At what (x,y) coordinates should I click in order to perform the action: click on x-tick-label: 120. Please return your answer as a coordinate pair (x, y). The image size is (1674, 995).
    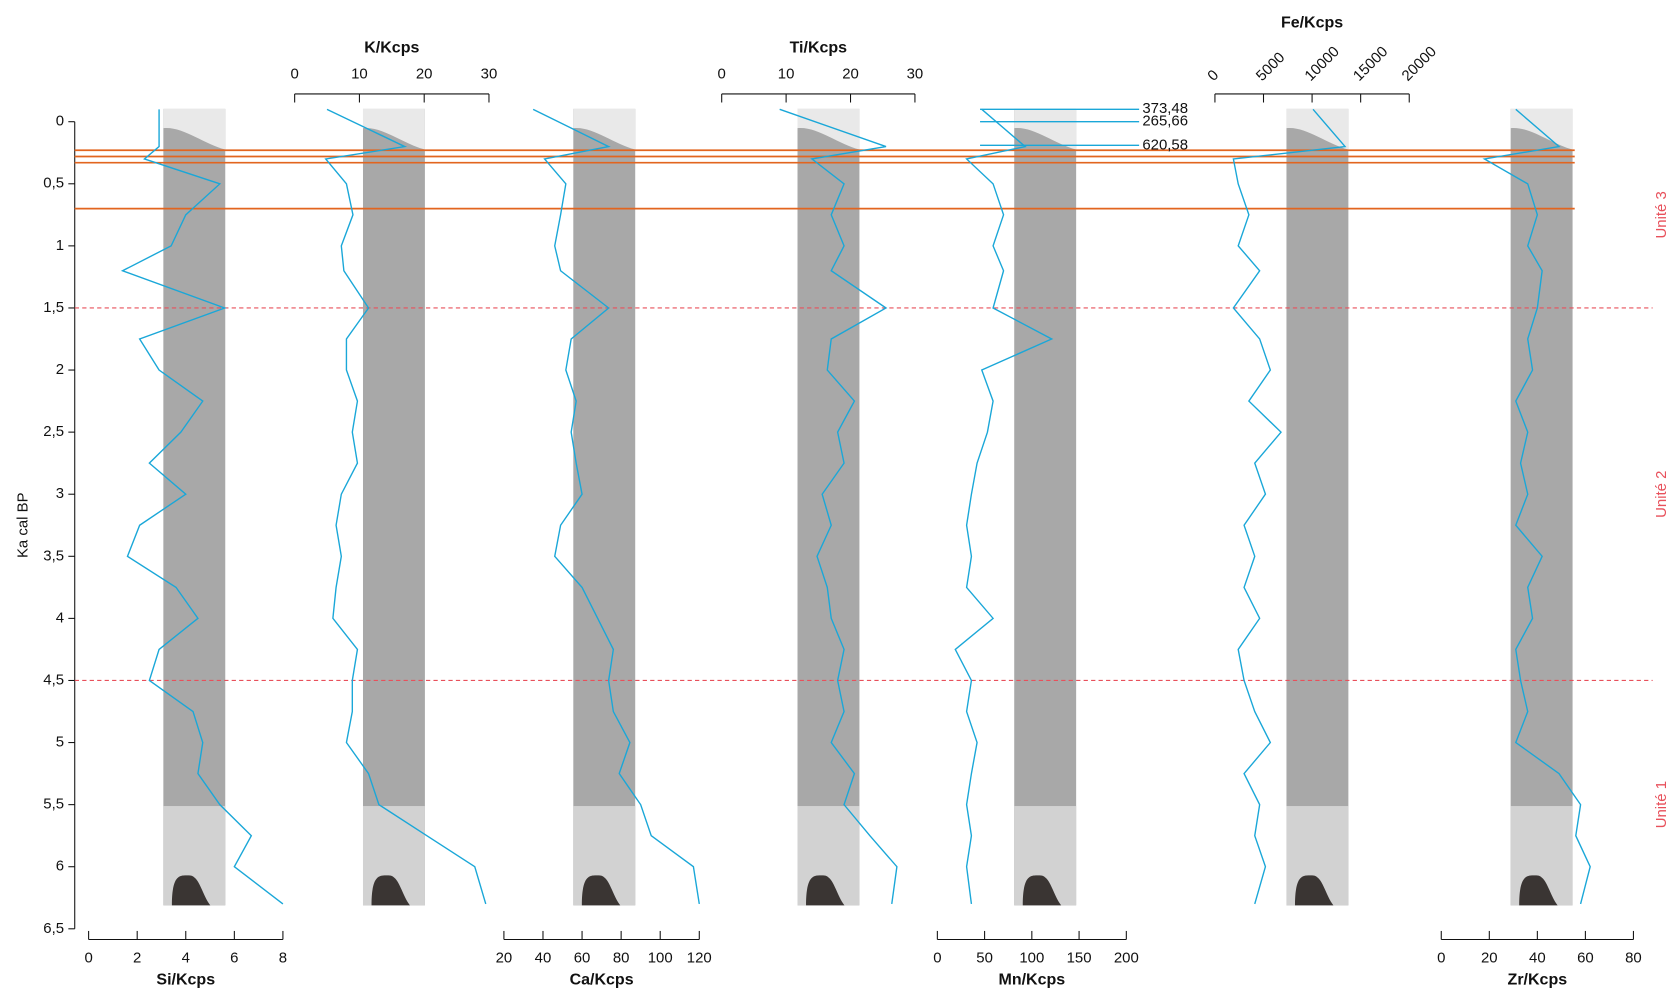
    Looking at the image, I should click on (699, 958).